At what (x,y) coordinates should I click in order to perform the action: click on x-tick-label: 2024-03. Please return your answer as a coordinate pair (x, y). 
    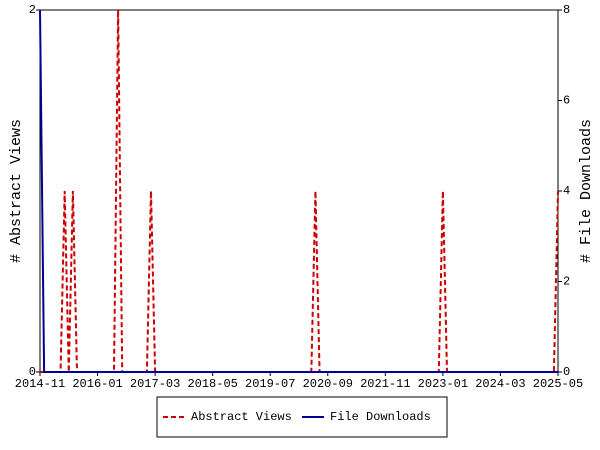
    Looking at the image, I should click on (500, 384).